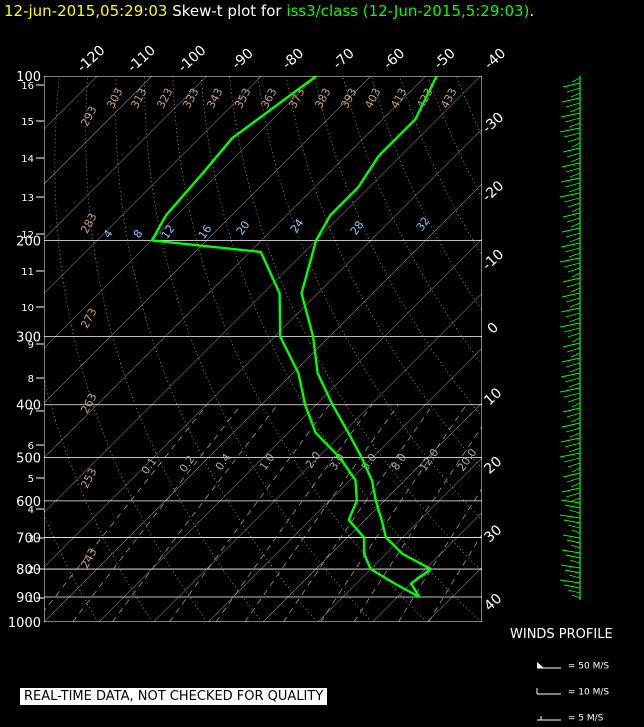  What do you see at coordinates (408, 11) in the screenshot?
I see `title-source: iss3/class (12-Jun-2015,5:29:03)` at bounding box center [408, 11].